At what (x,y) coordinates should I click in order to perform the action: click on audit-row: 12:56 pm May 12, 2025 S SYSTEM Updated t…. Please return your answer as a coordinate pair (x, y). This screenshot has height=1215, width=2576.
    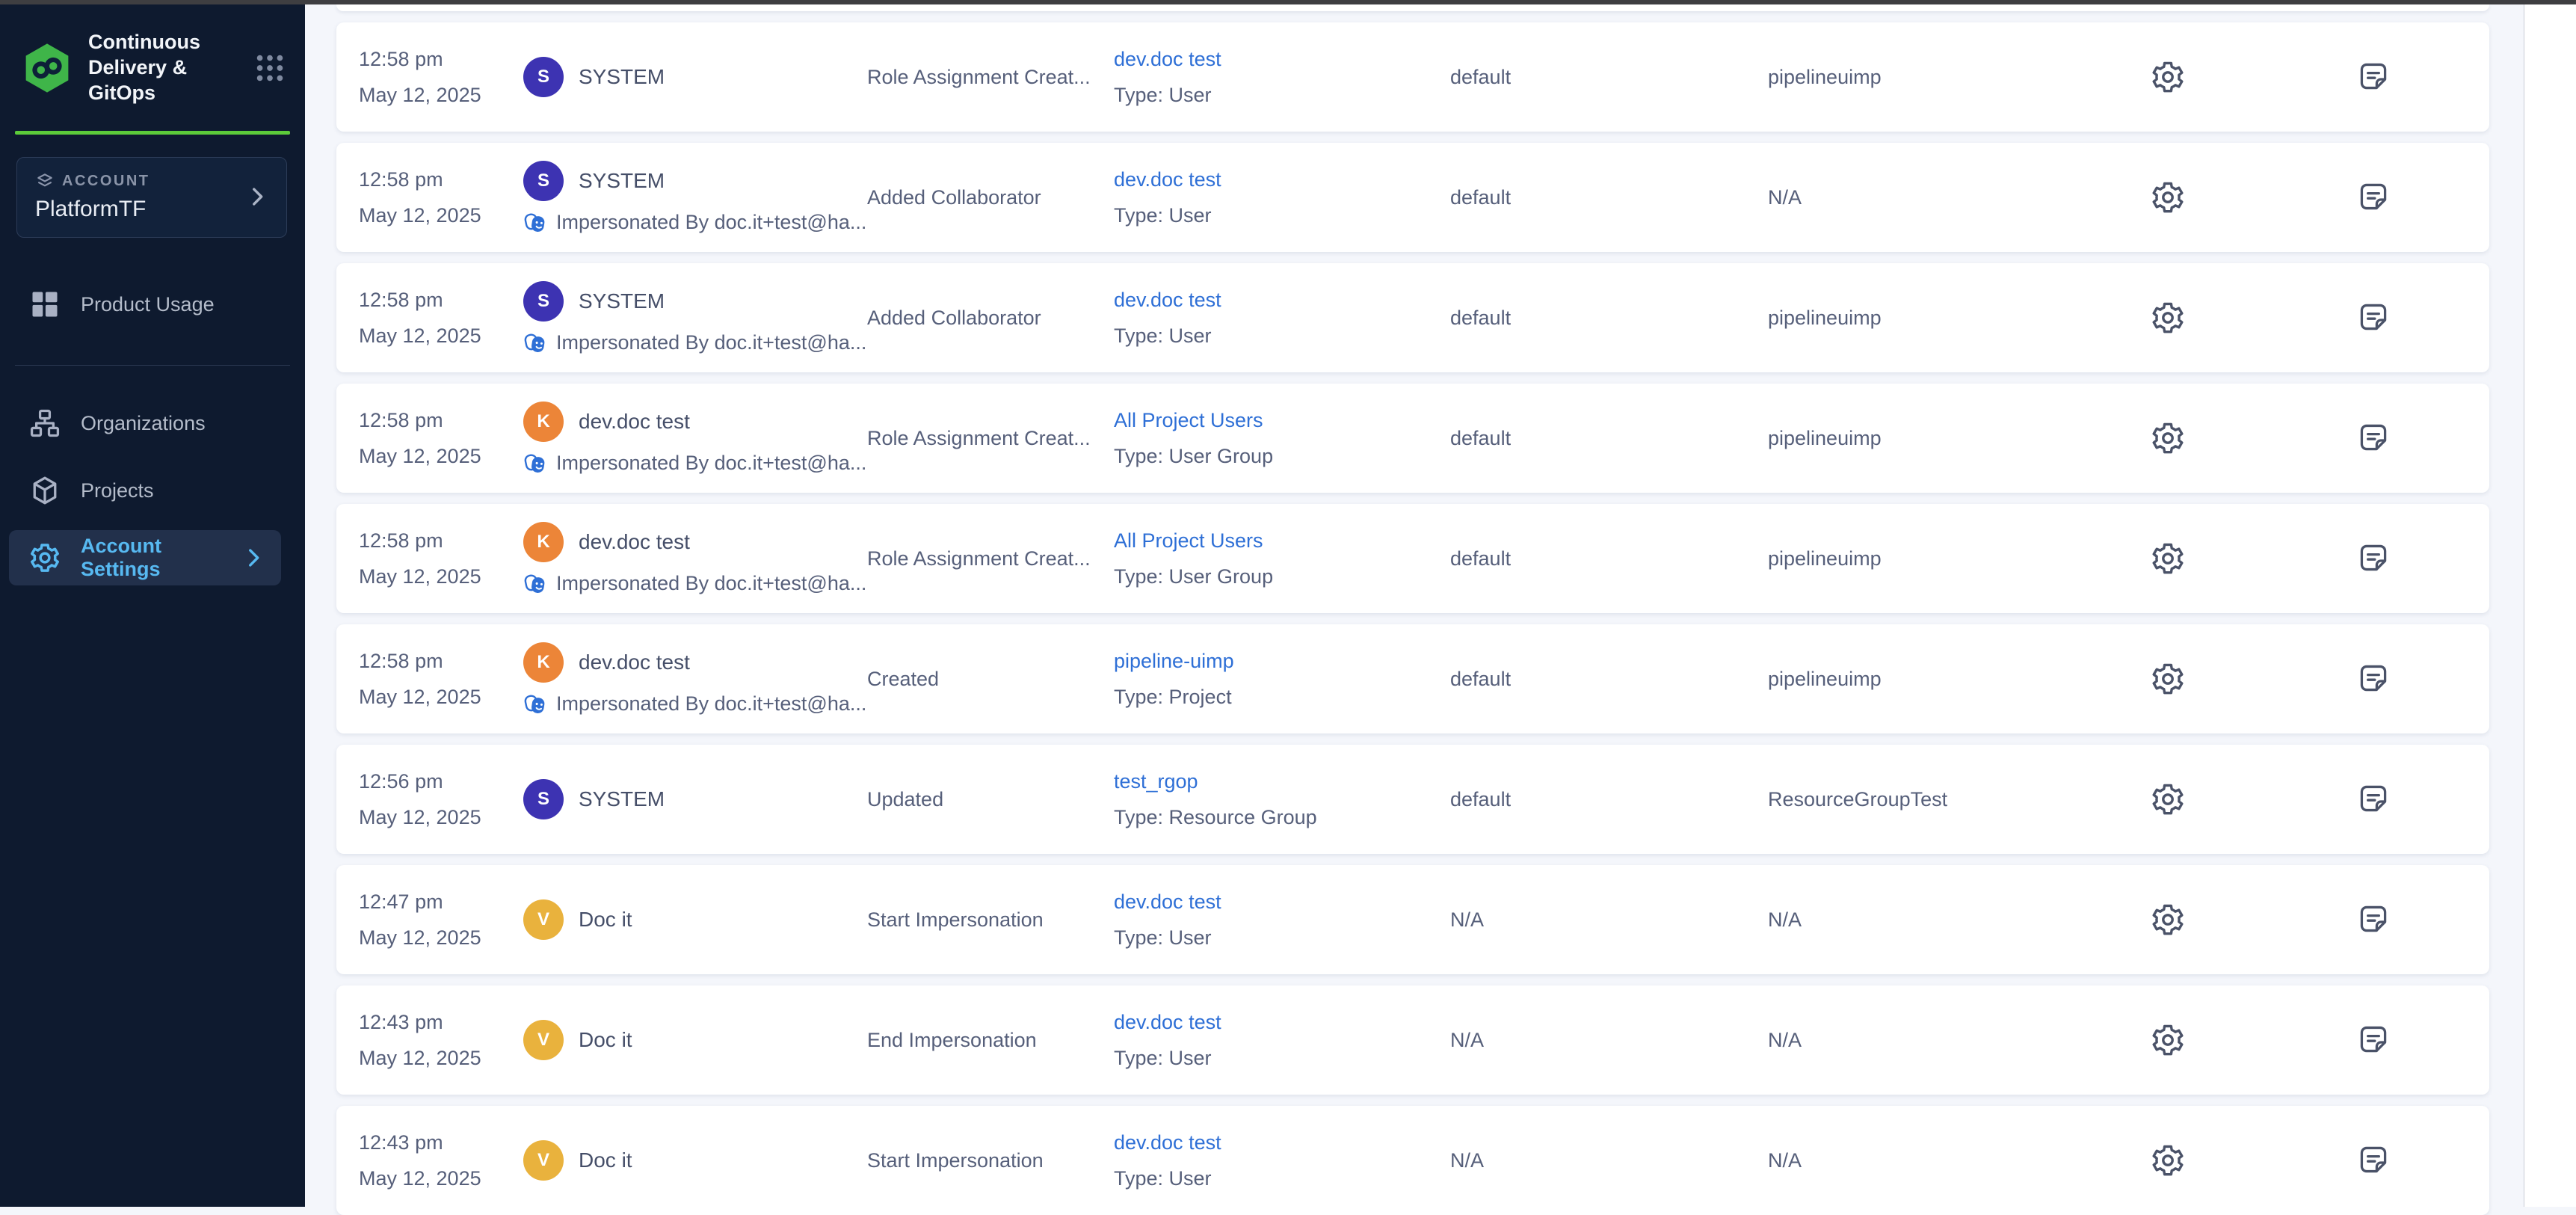
    Looking at the image, I should click on (1412, 799).